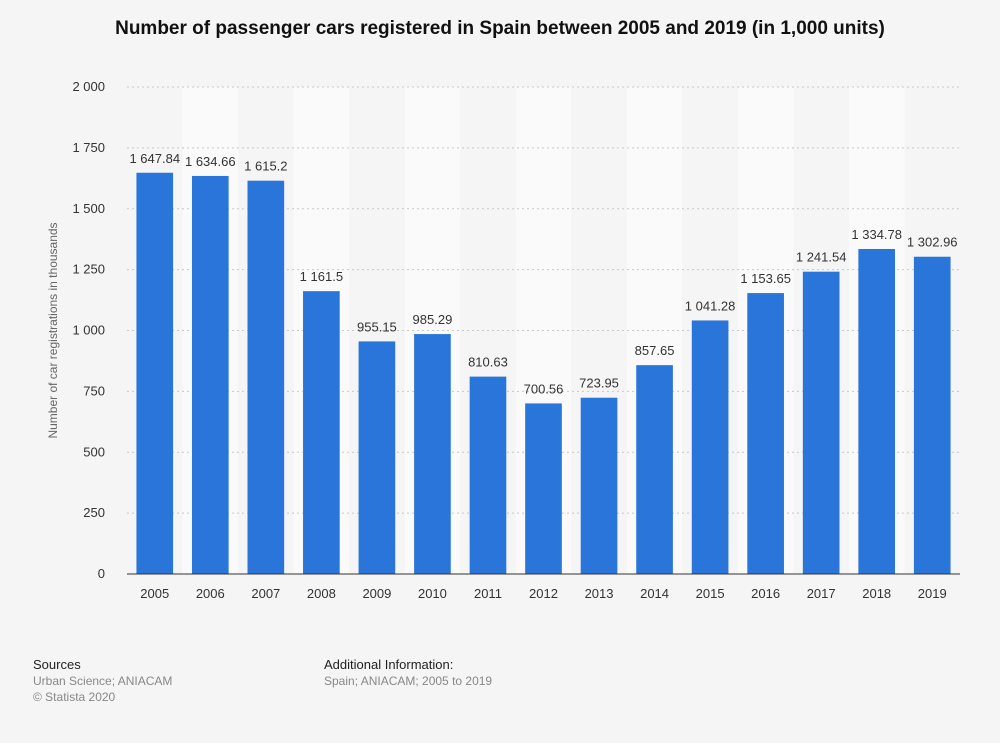  Describe the element at coordinates (88, 269) in the screenshot. I see `y-tick-label: 1 250` at that location.